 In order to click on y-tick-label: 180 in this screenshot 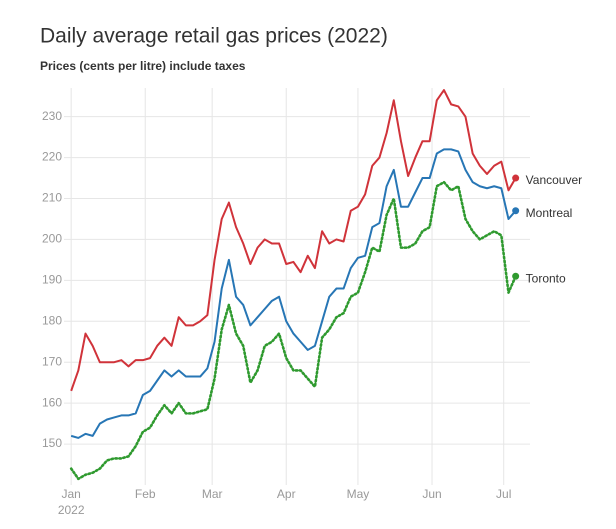, I will do `click(52, 320)`.